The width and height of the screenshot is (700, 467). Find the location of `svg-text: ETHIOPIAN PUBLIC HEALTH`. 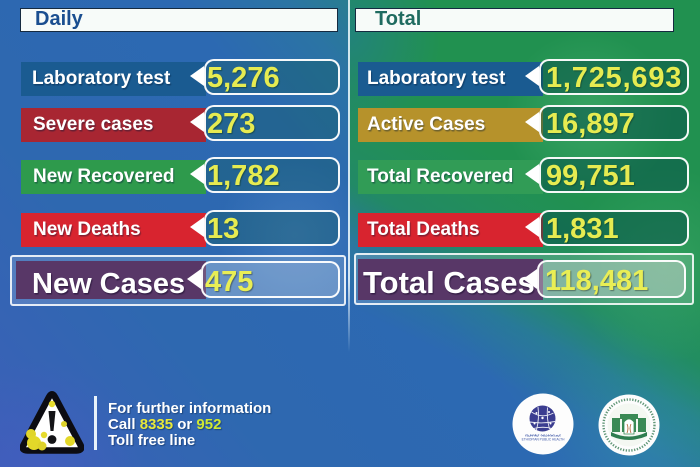

svg-text: ETHIOPIAN PUBLIC HEALTH is located at coordinates (544, 440).